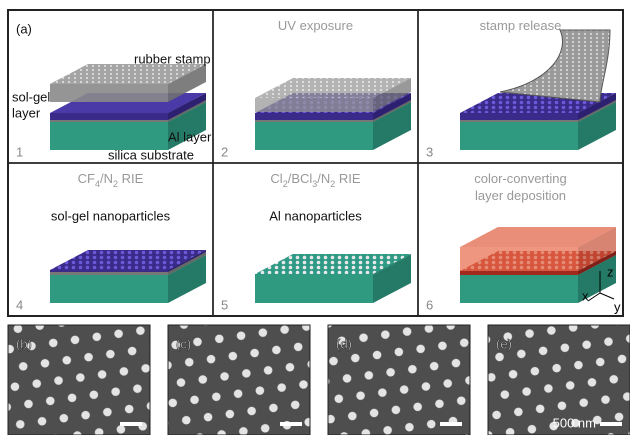 The height and width of the screenshot is (435, 630). What do you see at coordinates (617, 306) in the screenshot?
I see `axis-label: y` at bounding box center [617, 306].